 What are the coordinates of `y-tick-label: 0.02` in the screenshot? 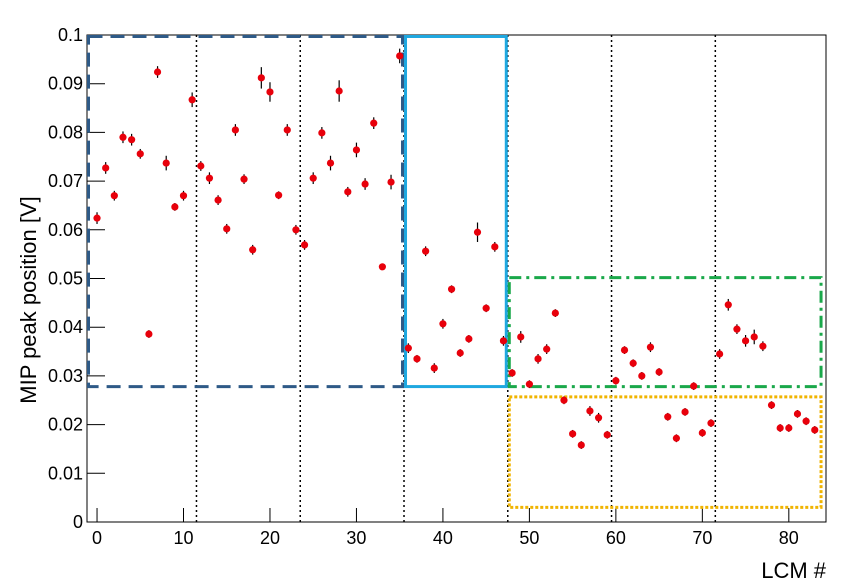 It's located at (65, 425).